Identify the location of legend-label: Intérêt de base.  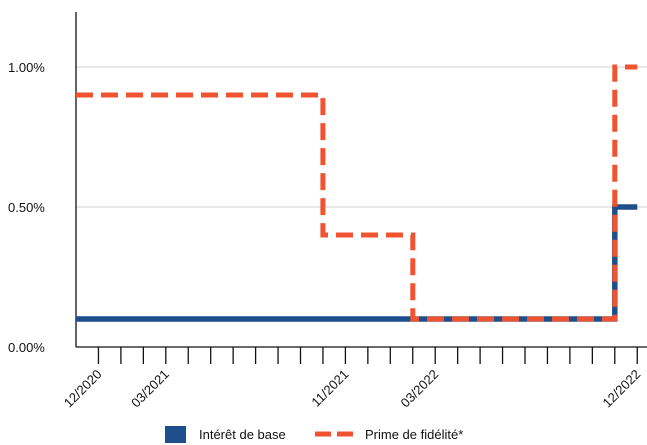
(242, 434).